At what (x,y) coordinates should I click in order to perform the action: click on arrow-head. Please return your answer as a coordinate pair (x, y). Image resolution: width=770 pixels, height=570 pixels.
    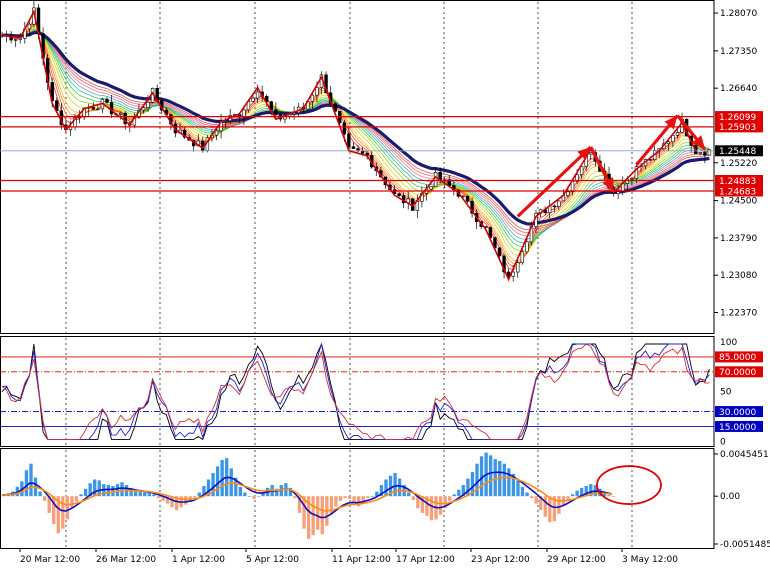
    Looking at the image, I should click on (608, 184).